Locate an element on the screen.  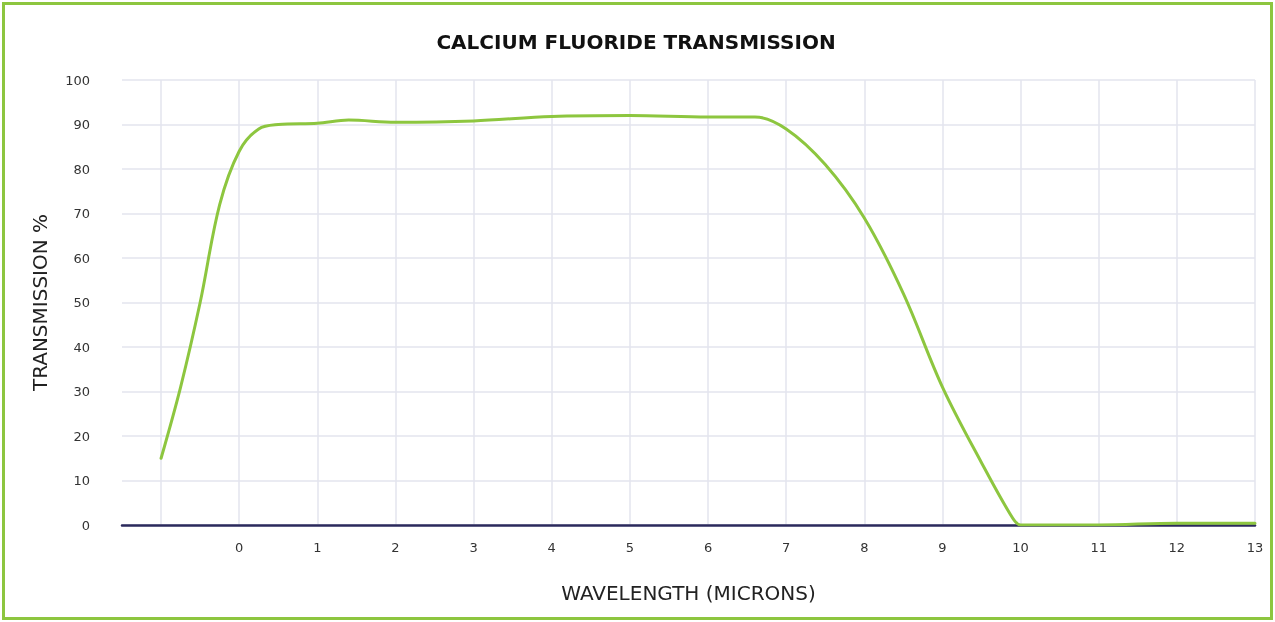
x-tick-label: 4 is located at coordinates (551, 547).